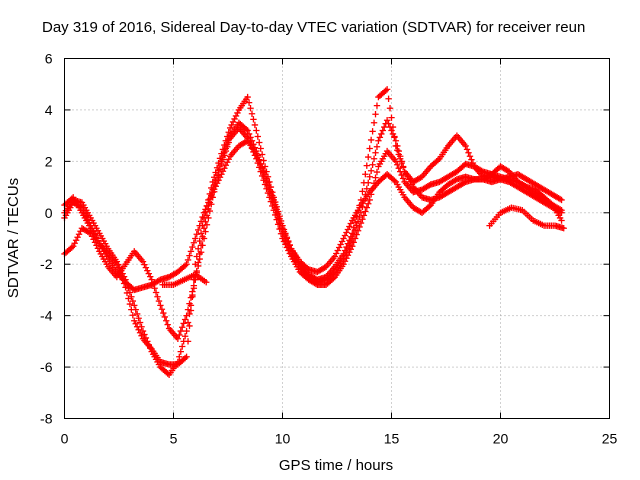  I want to click on x-tick-label: 0, so click(65, 439).